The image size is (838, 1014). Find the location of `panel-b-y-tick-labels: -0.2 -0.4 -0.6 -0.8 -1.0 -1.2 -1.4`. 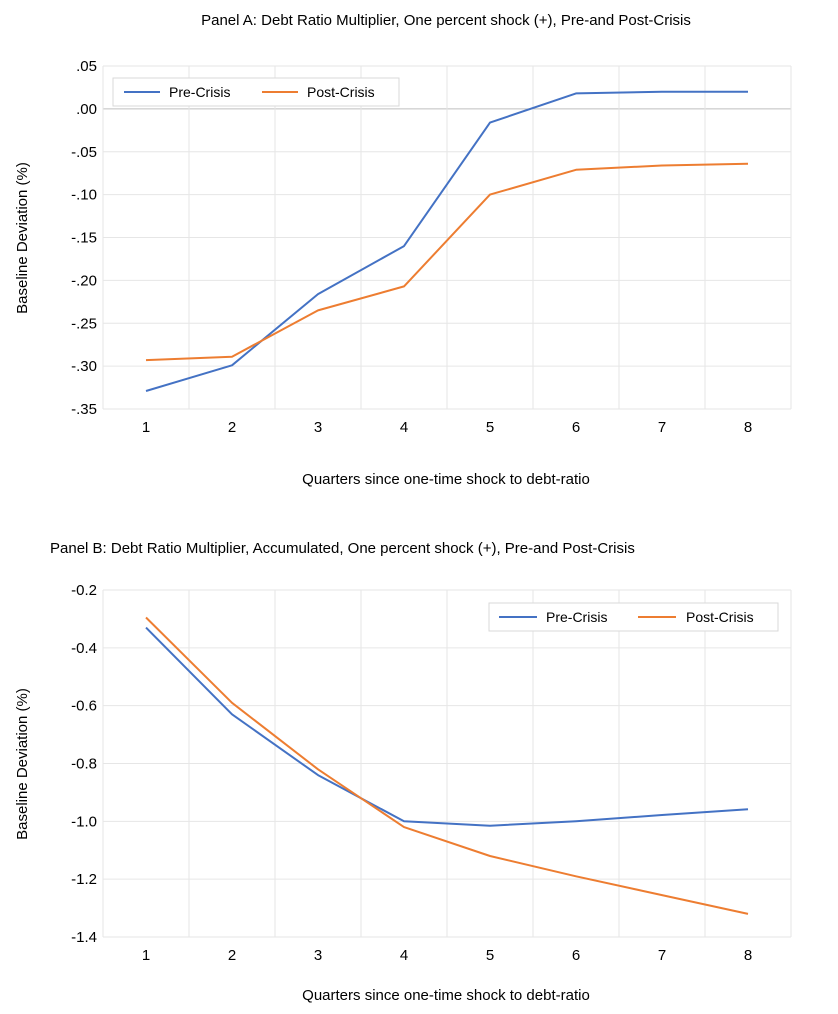

panel-b-y-tick-labels: -0.2 -0.4 -0.6 -0.8 -1.0 -1.2 -1.4 is located at coordinates (84, 764).